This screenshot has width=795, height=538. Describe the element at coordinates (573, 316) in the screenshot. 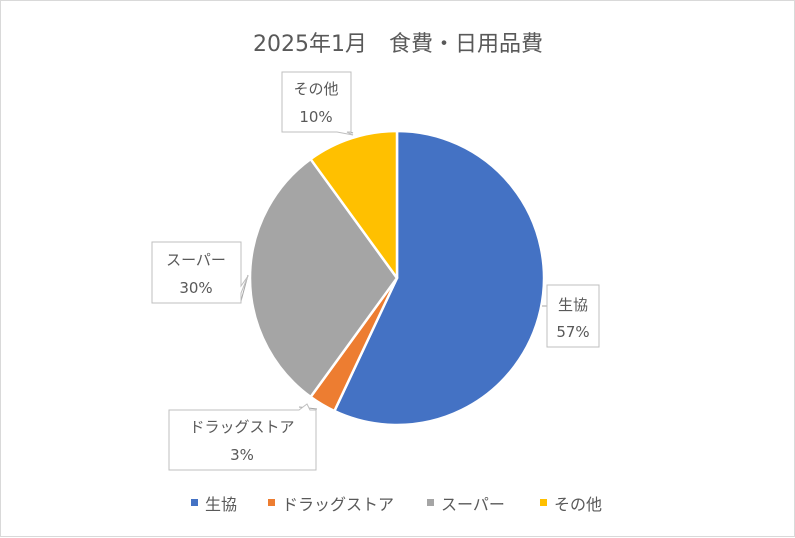

I see `callout-seikyo: 生協 57%` at that location.